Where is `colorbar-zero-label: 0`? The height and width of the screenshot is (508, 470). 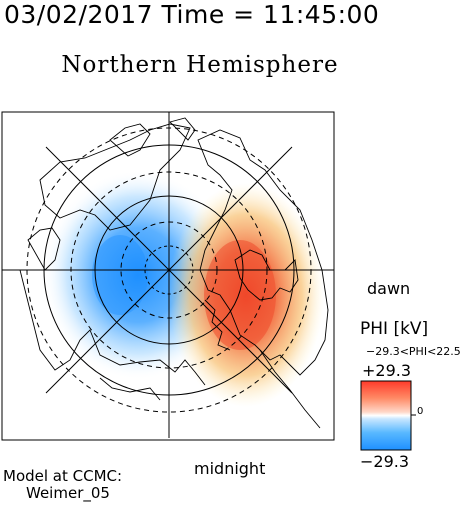 colorbar-zero-label: 0 is located at coordinates (420, 411).